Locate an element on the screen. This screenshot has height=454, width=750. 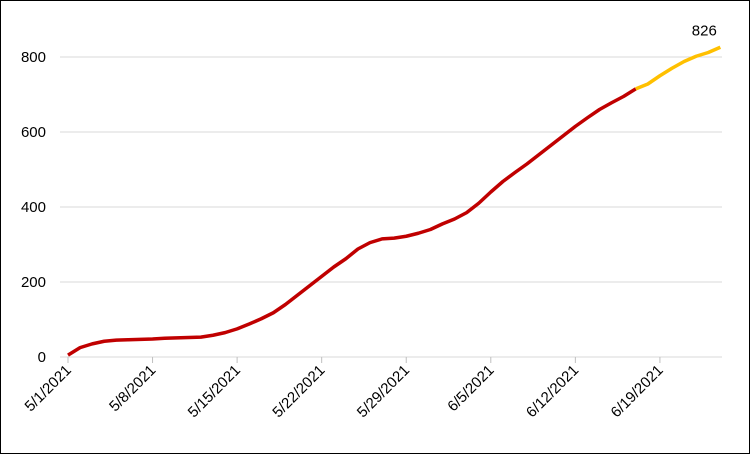
y-tick-label: 0 is located at coordinates (42, 357).